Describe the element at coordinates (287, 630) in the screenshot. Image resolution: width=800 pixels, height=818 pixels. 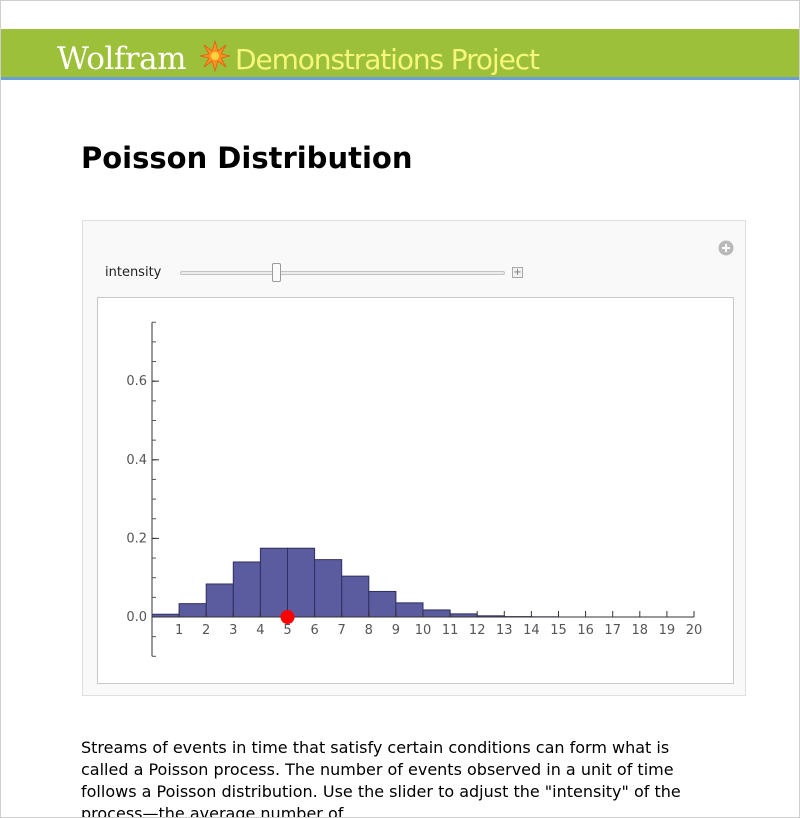
I see `x-tick-label: 5` at that location.